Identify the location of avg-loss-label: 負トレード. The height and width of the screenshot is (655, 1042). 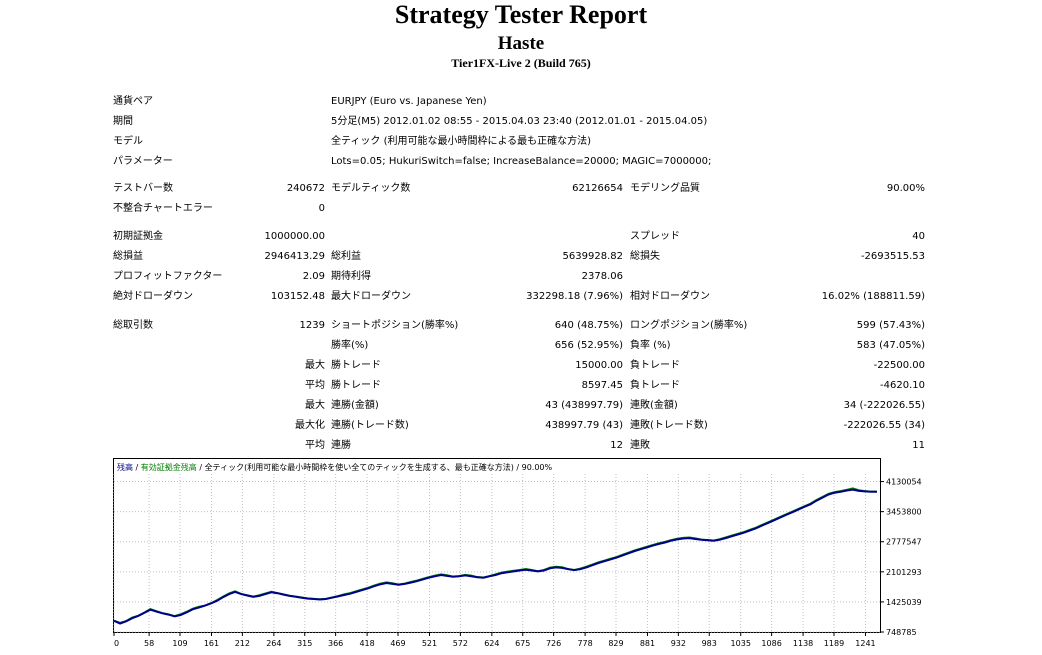
(655, 385).